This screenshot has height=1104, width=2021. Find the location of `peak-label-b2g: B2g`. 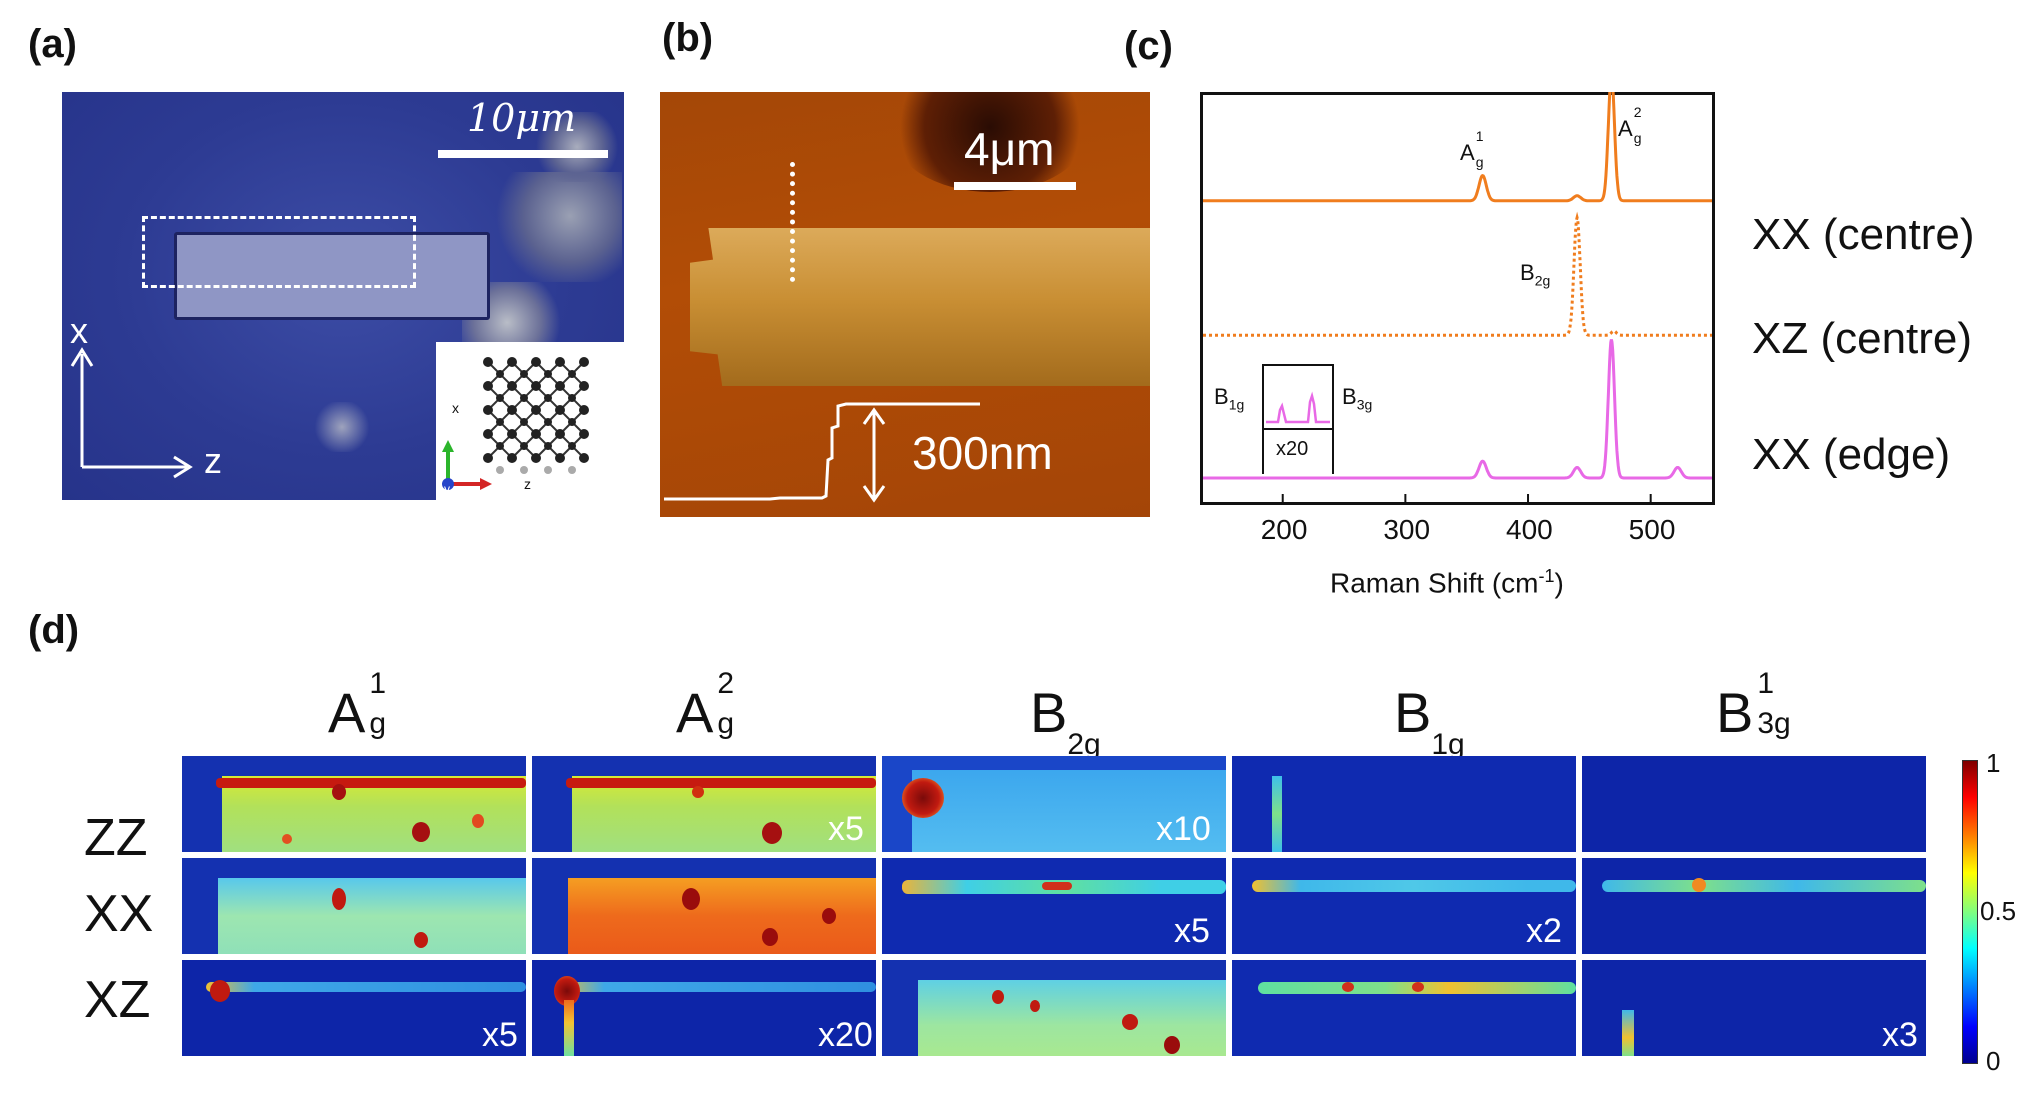

peak-label-b2g: B2g is located at coordinates (1535, 274).